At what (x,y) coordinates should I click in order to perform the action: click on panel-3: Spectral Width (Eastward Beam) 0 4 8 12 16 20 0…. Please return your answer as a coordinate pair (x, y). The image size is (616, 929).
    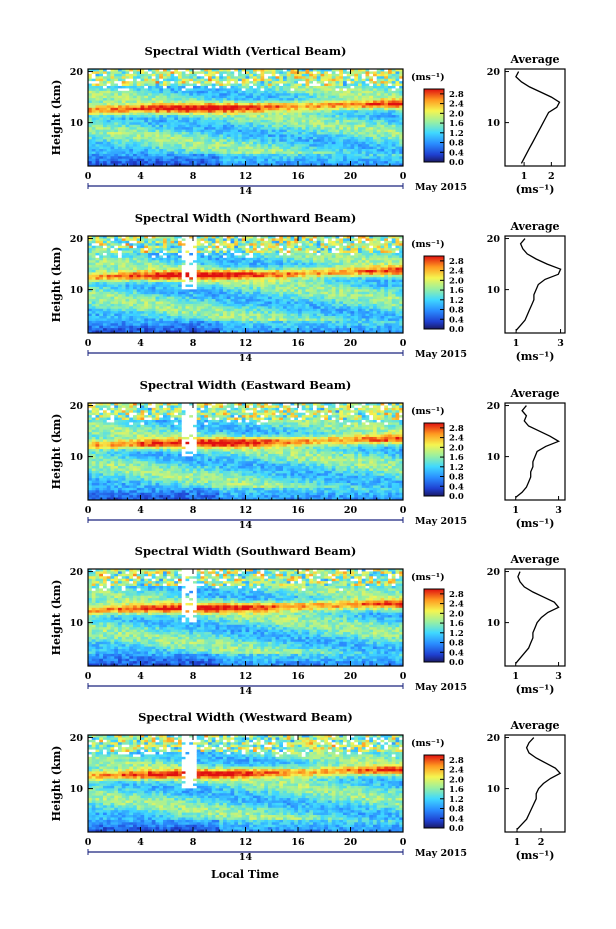
    Looking at the image, I should click on (308, 454).